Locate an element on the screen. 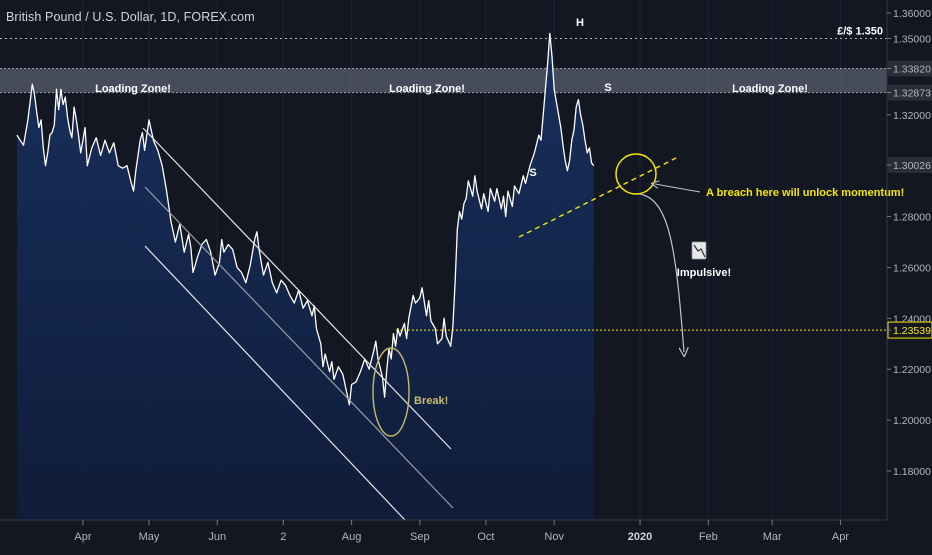  time-tick-label: Sep is located at coordinates (420, 537).